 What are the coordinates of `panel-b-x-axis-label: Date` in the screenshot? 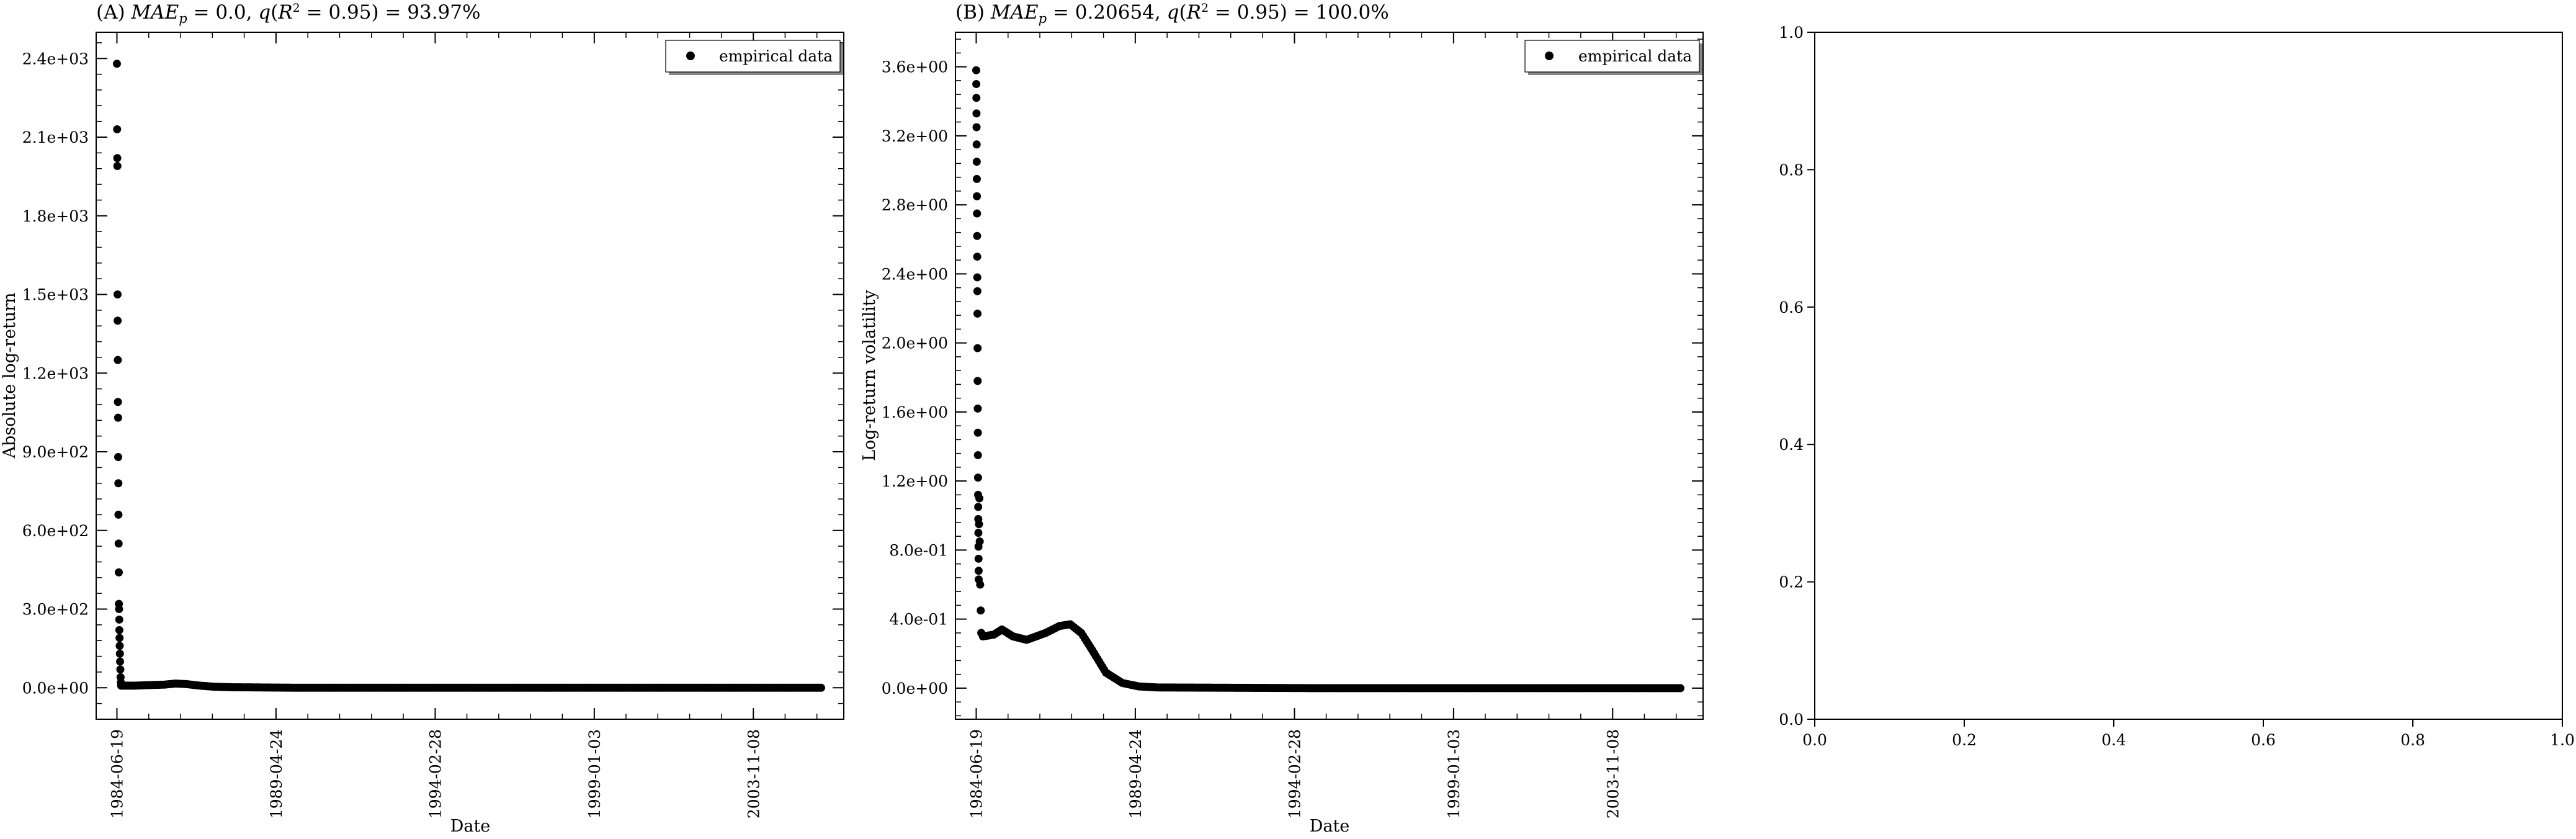 It's located at (1330, 827).